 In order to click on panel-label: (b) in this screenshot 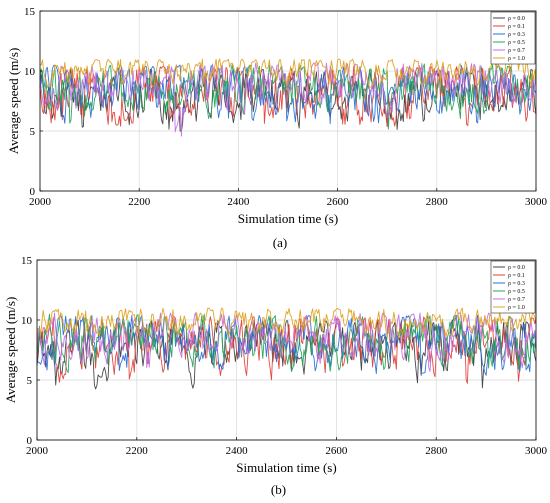, I will do `click(278, 489)`.